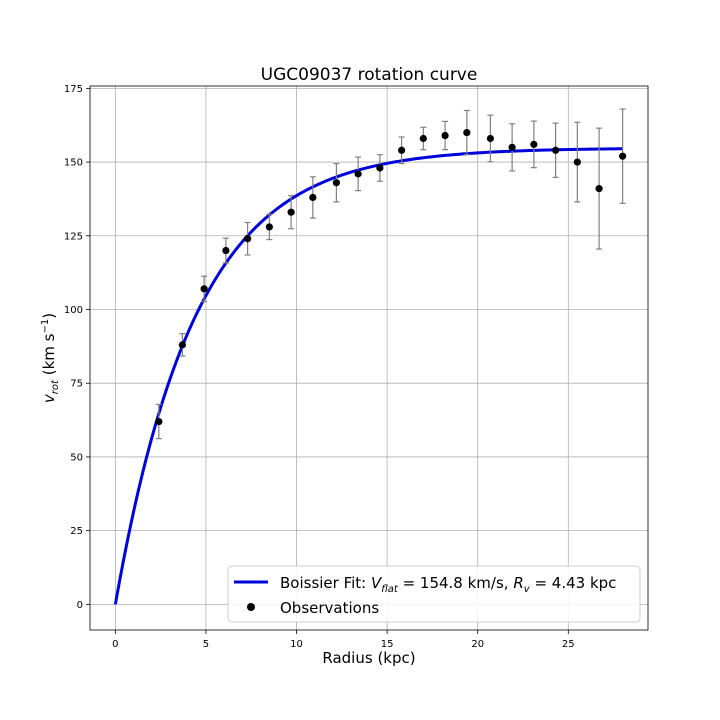 The height and width of the screenshot is (720, 720). I want to click on x-axis-label: Radius (kpc), so click(368, 658).